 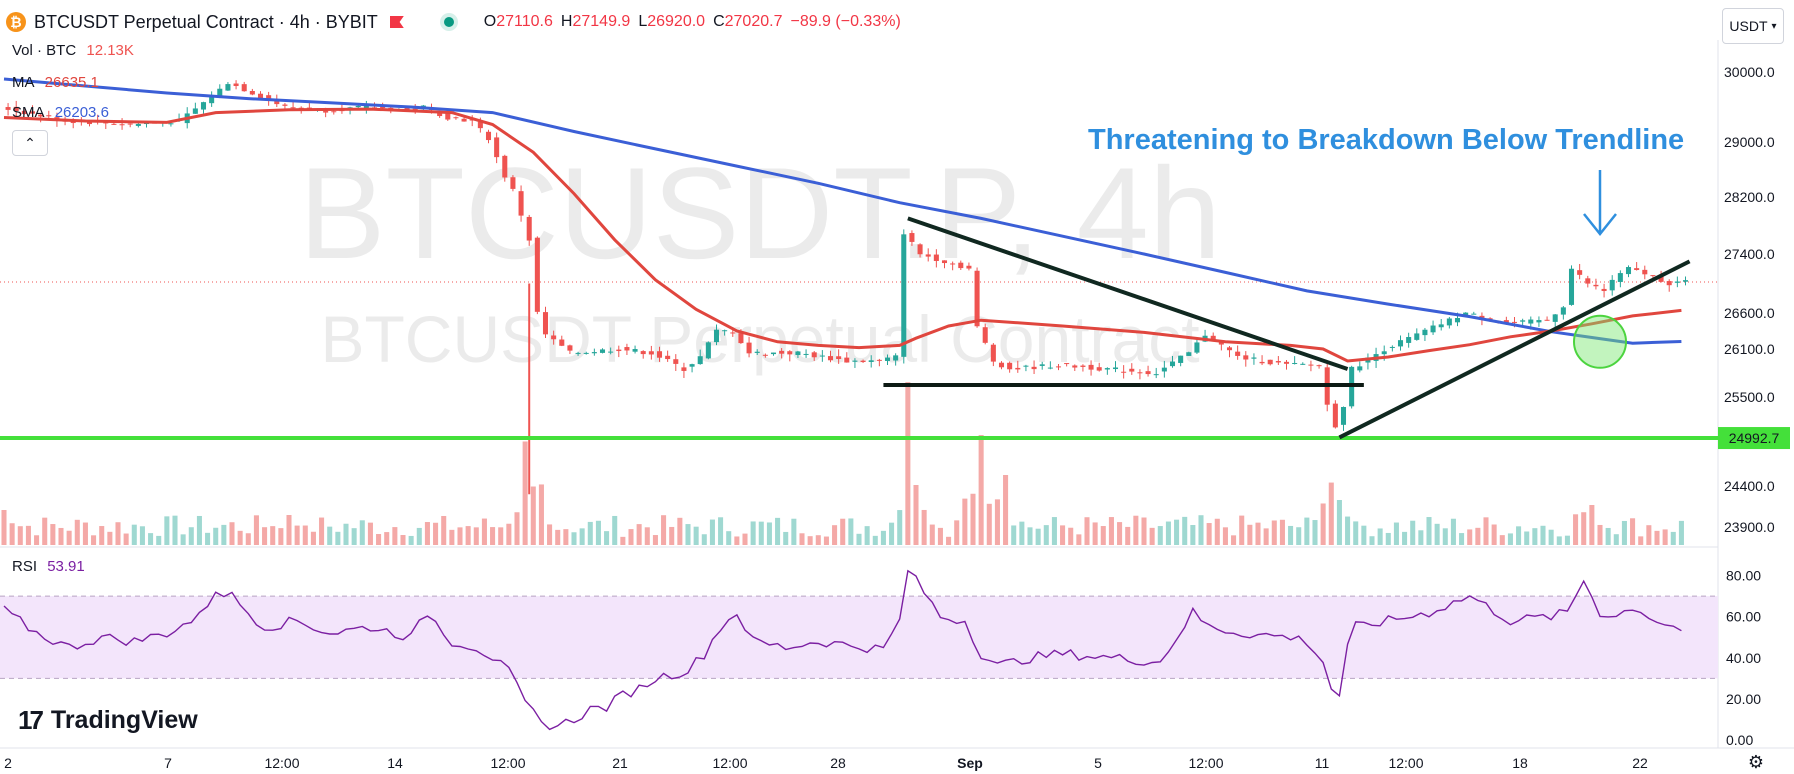 I want to click on gear-icon: ⚙, so click(x=1756, y=762).